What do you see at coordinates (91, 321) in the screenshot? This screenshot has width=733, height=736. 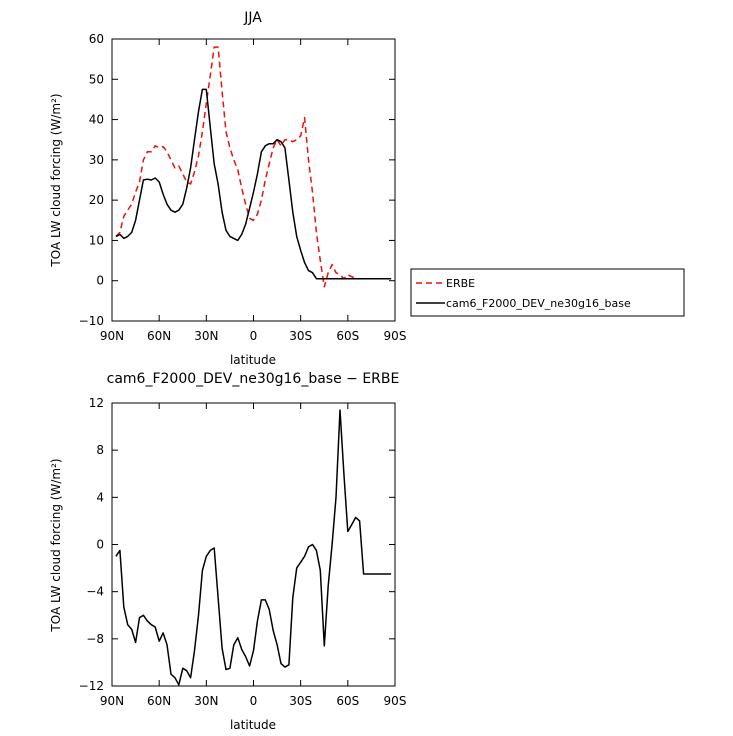 I see `top-ytick-label: −10` at bounding box center [91, 321].